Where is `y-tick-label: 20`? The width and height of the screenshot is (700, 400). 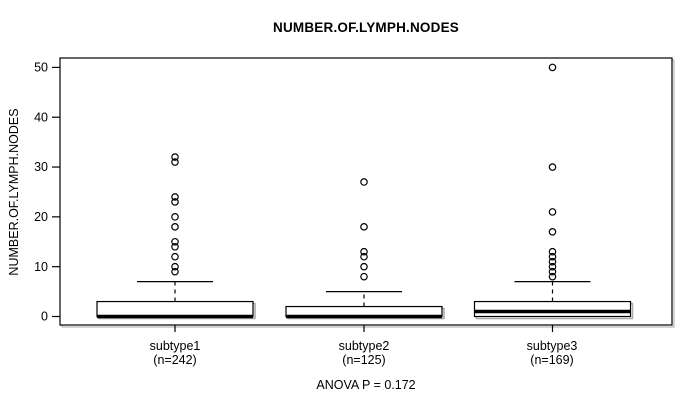
y-tick-label: 20 is located at coordinates (41, 217).